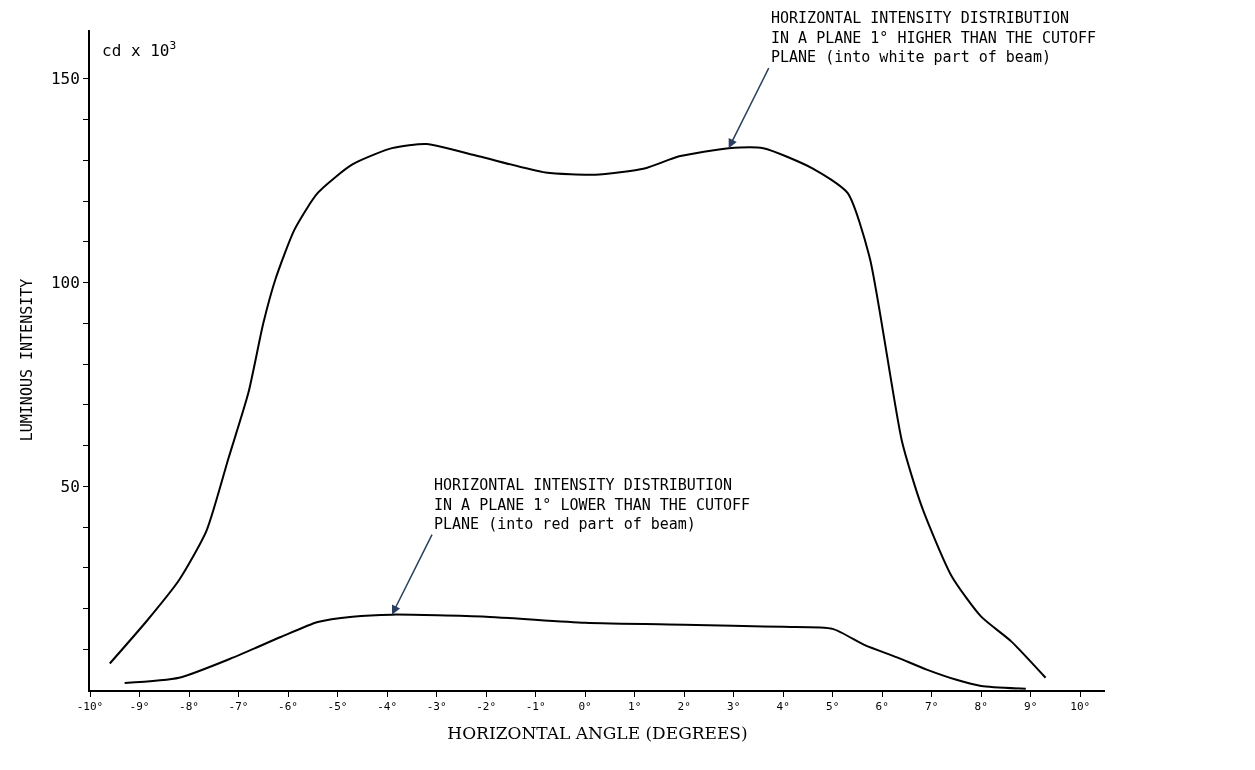  What do you see at coordinates (70, 486) in the screenshot?
I see `y-tick-label: 50` at bounding box center [70, 486].